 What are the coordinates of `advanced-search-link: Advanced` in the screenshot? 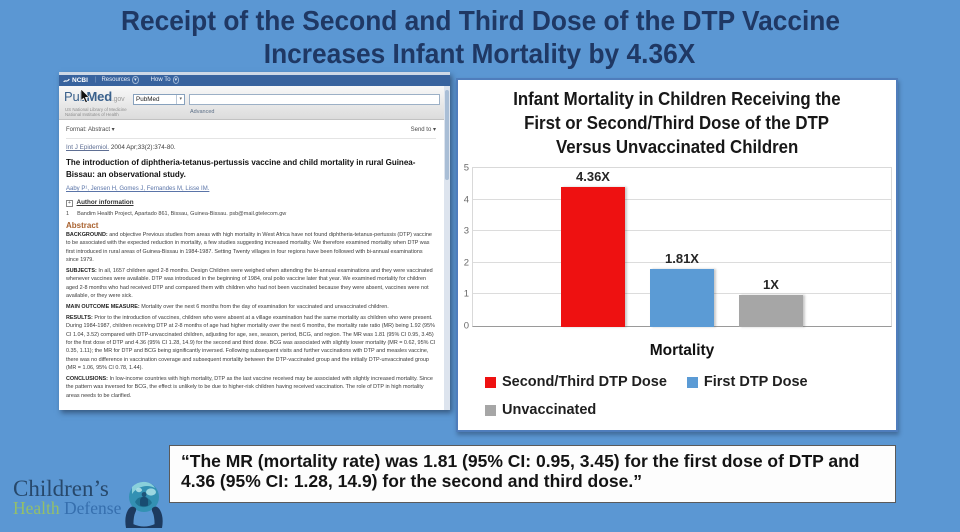 It's located at (202, 112).